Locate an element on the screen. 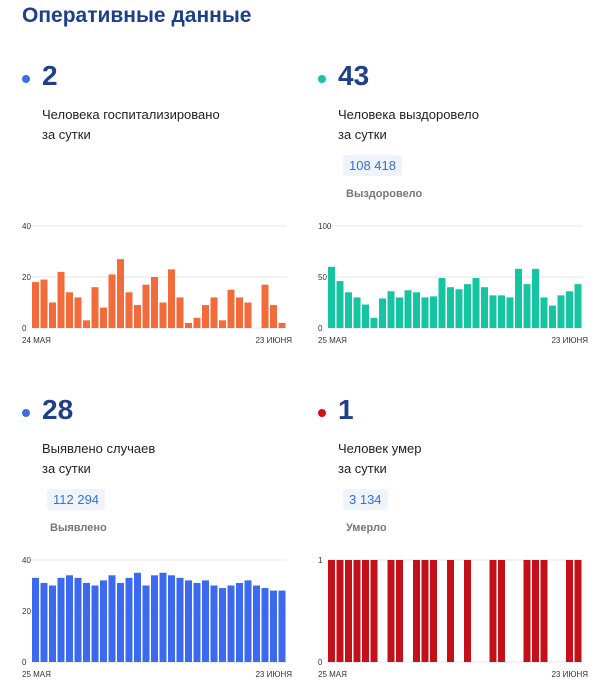  y-tick-label: 1 is located at coordinates (320, 560).